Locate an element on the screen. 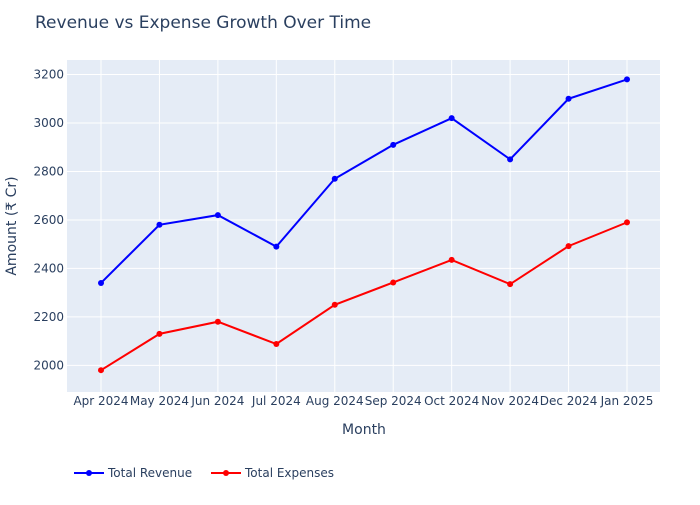 This screenshot has width=700, height=505. x-tick-label: Nov 2024 is located at coordinates (510, 401).